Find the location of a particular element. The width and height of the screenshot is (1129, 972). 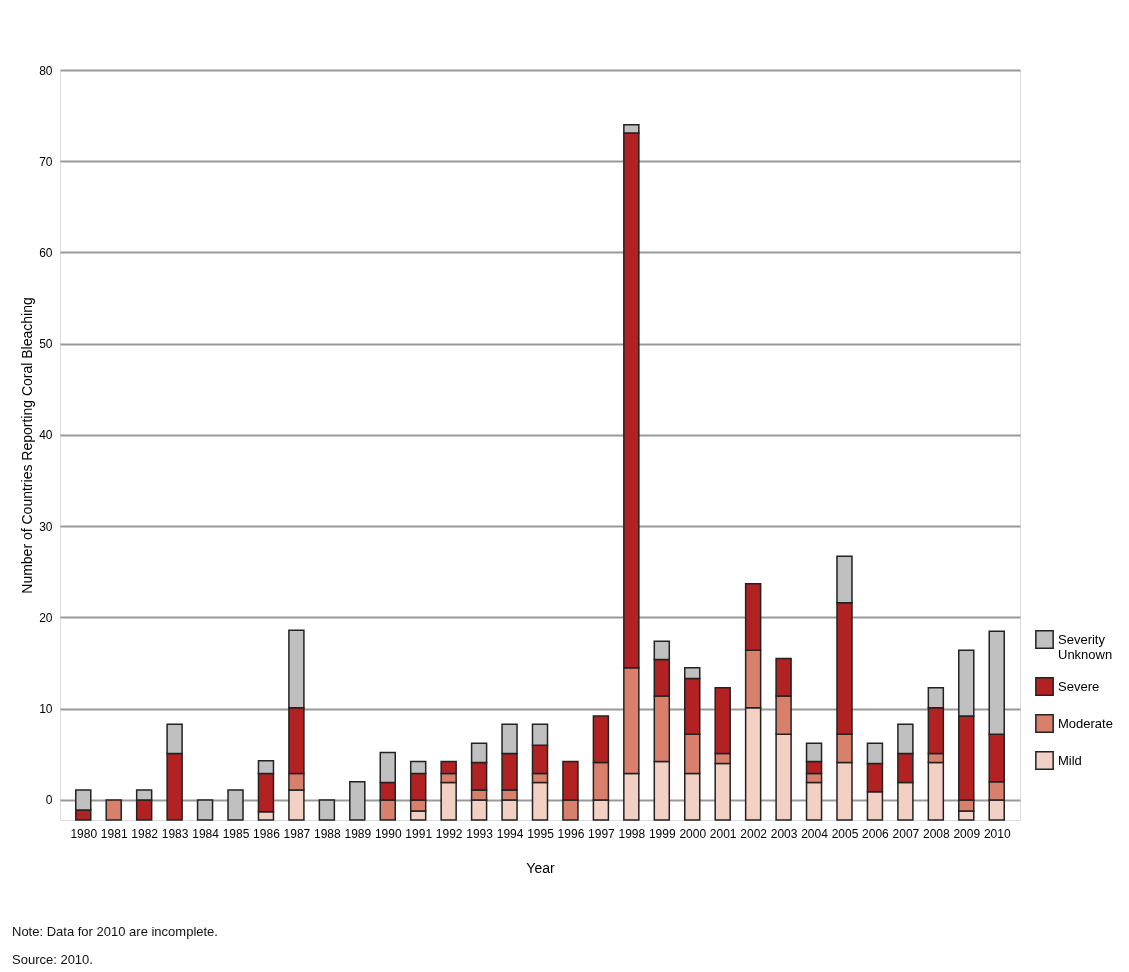

legend-label: Severe is located at coordinates (1079, 686).